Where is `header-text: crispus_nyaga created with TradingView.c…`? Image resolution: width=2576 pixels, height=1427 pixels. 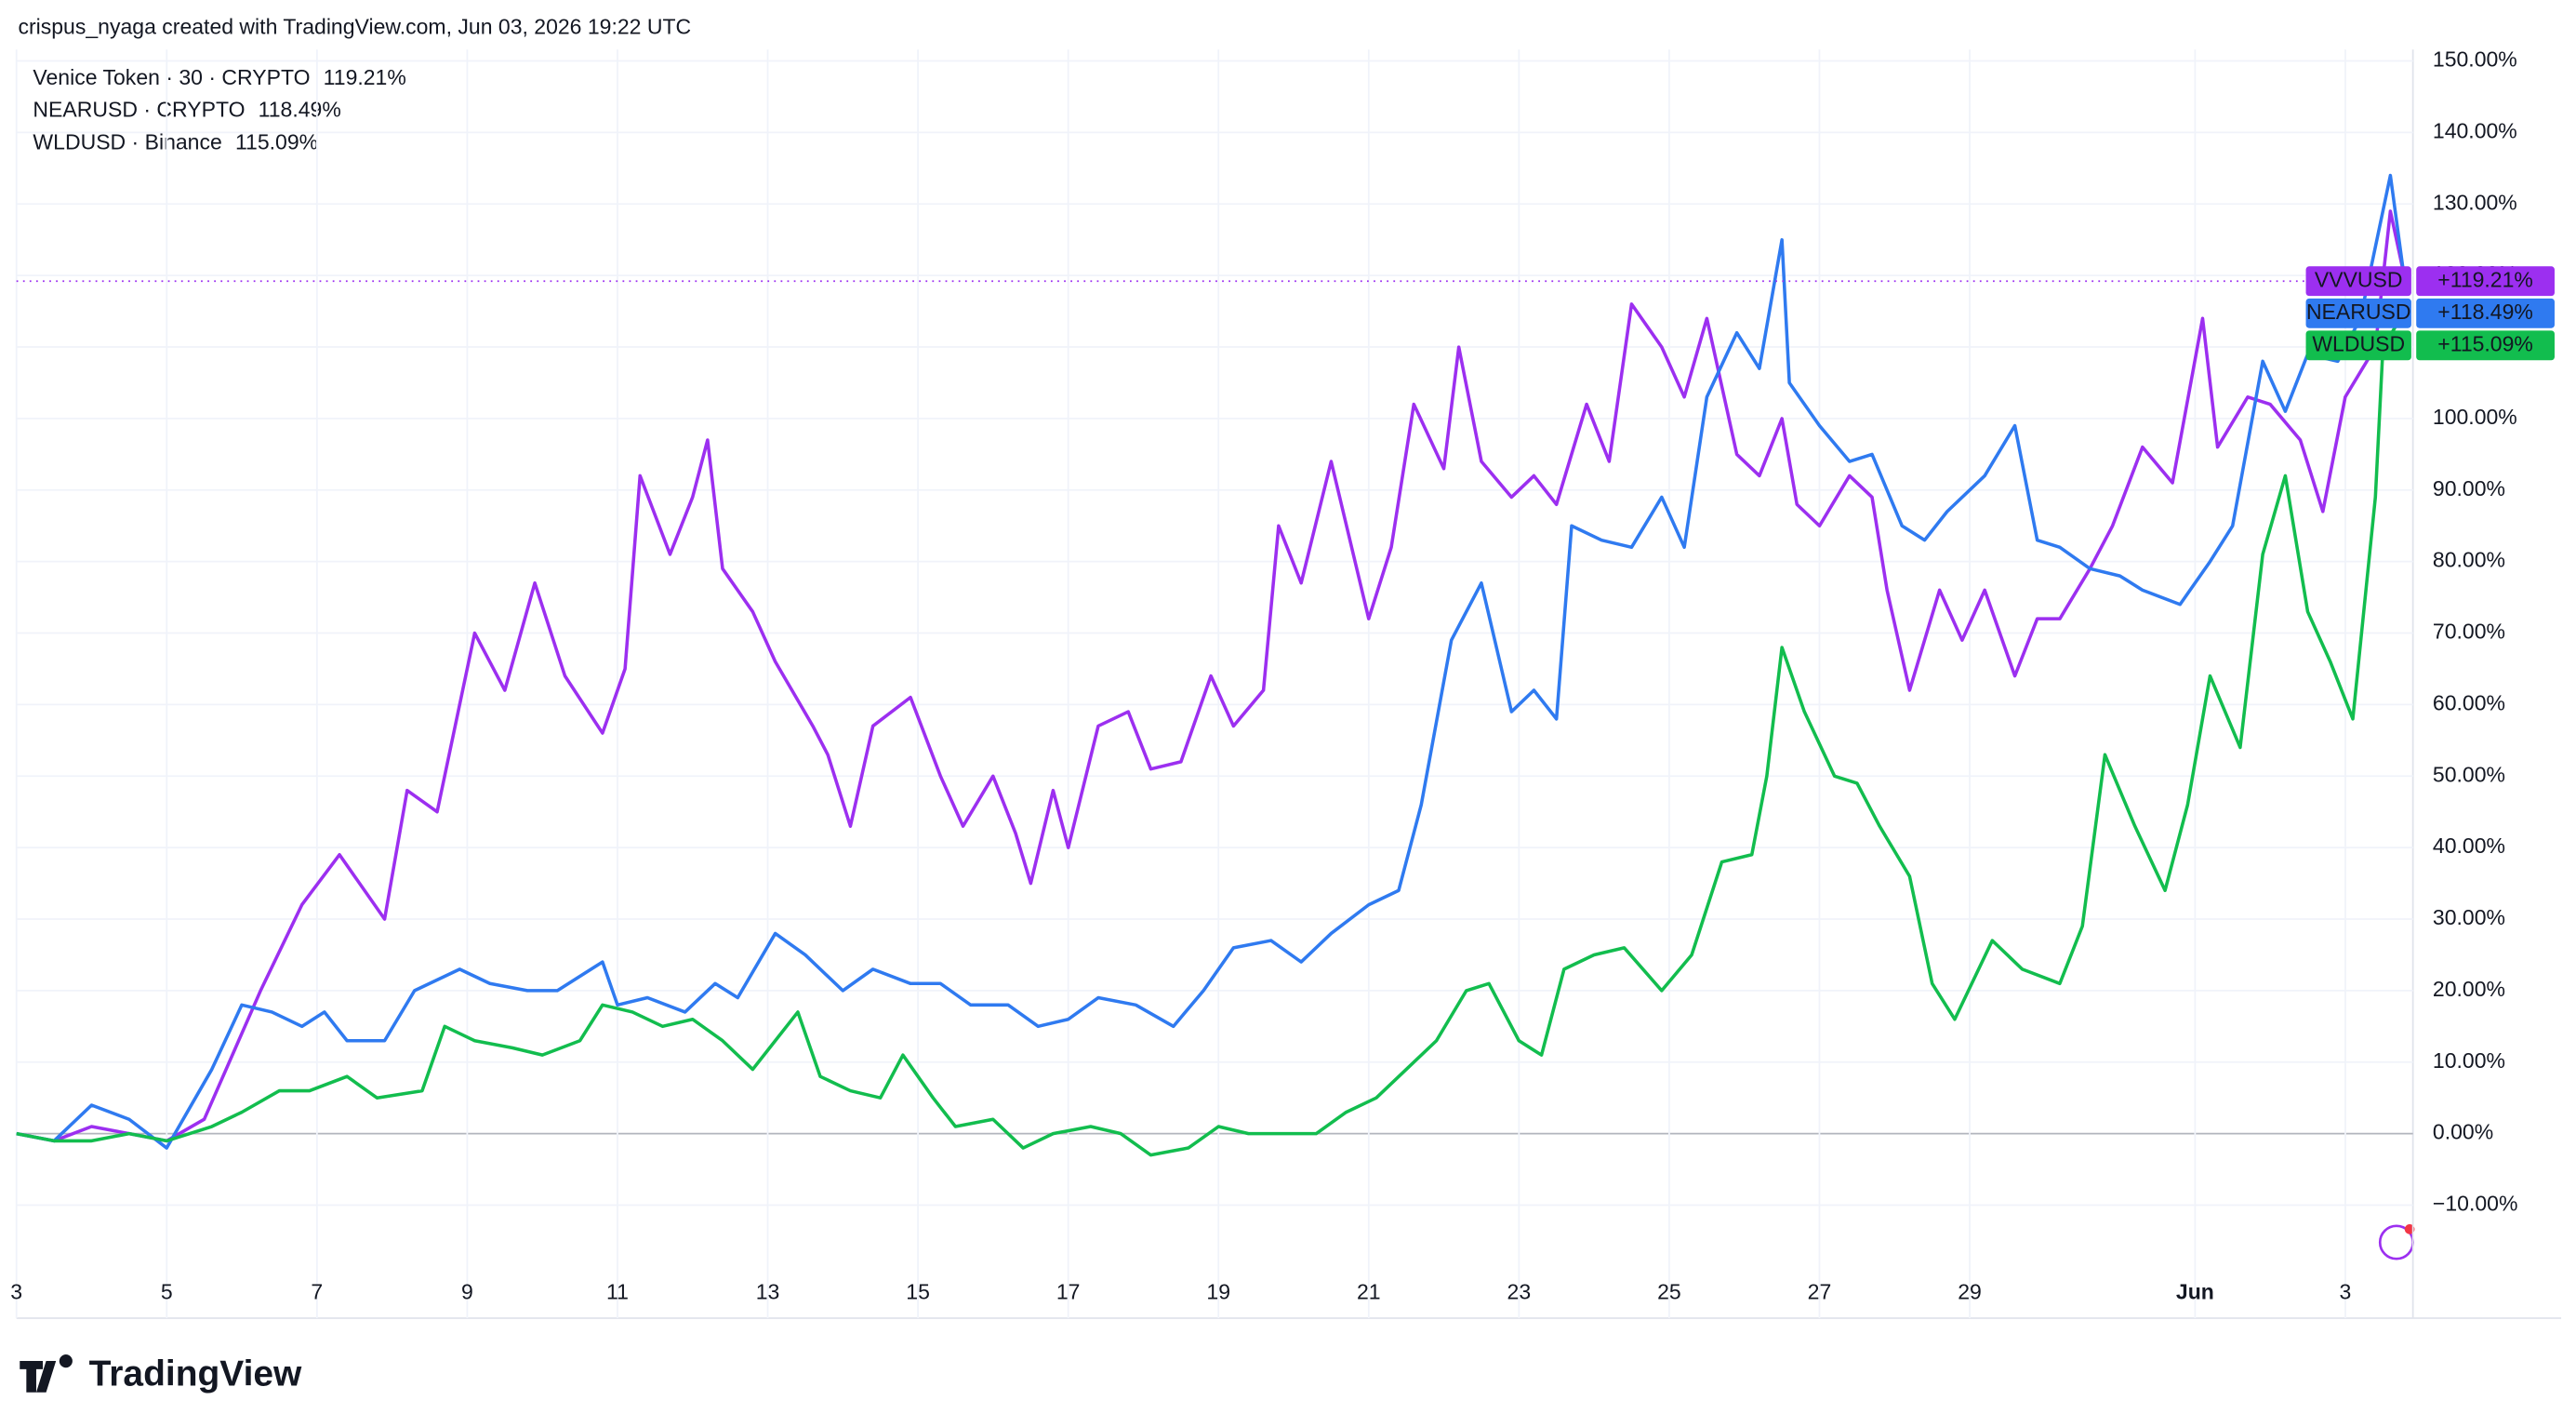
header-text: crispus_nyaga created with TradingView.c… is located at coordinates (354, 26).